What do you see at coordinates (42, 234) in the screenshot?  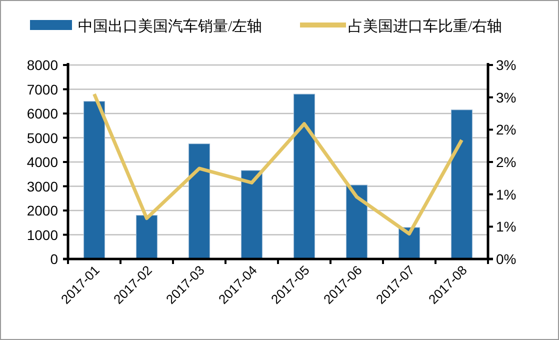 I see `y-tick-label: 1000` at bounding box center [42, 234].